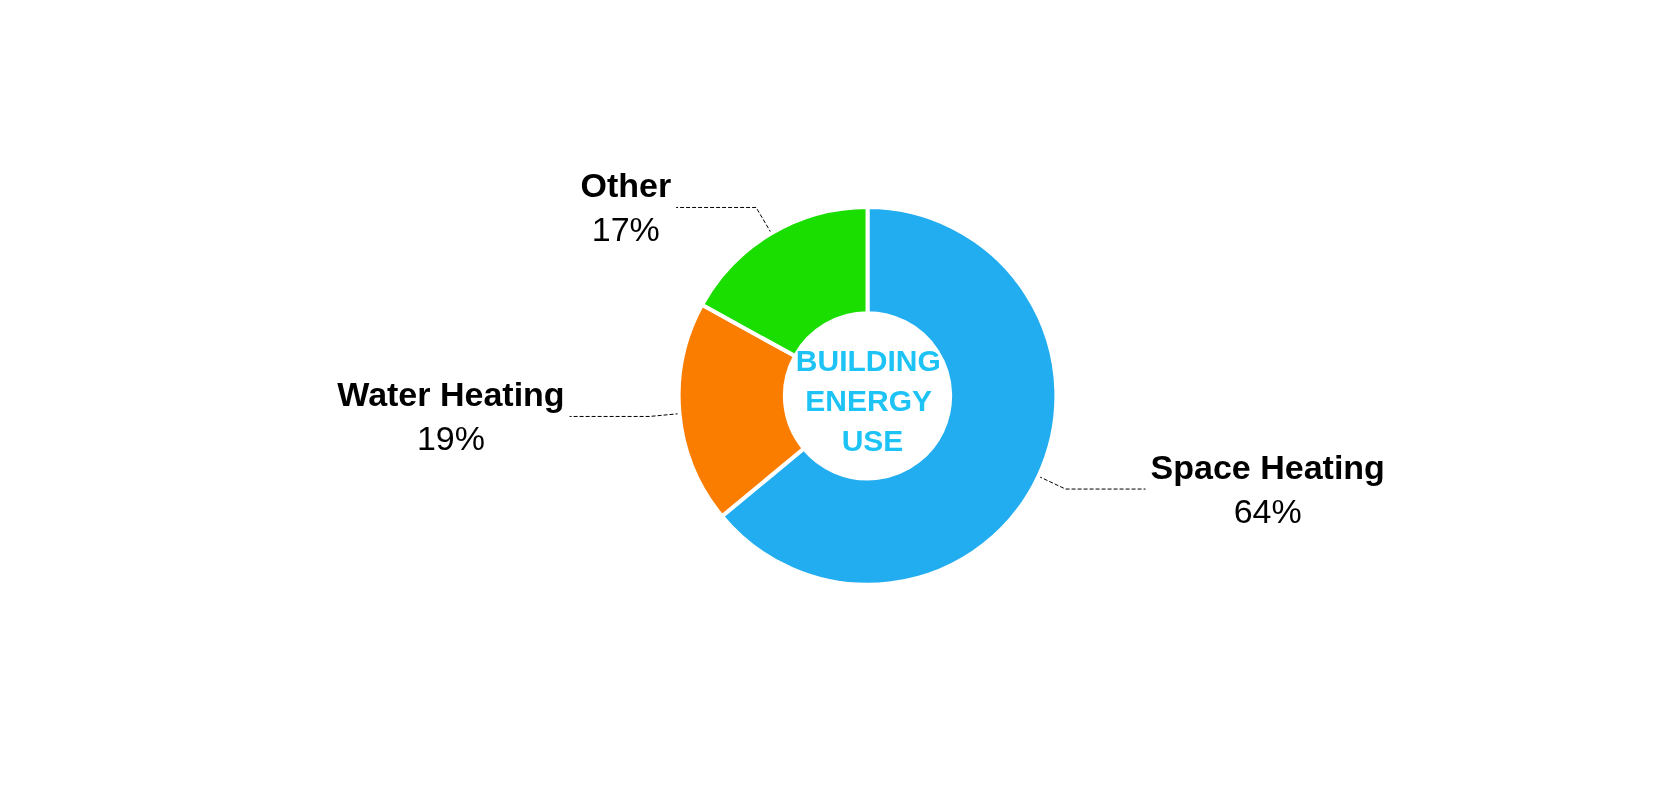  I want to click on slice-label: Water Heating, so click(451, 394).